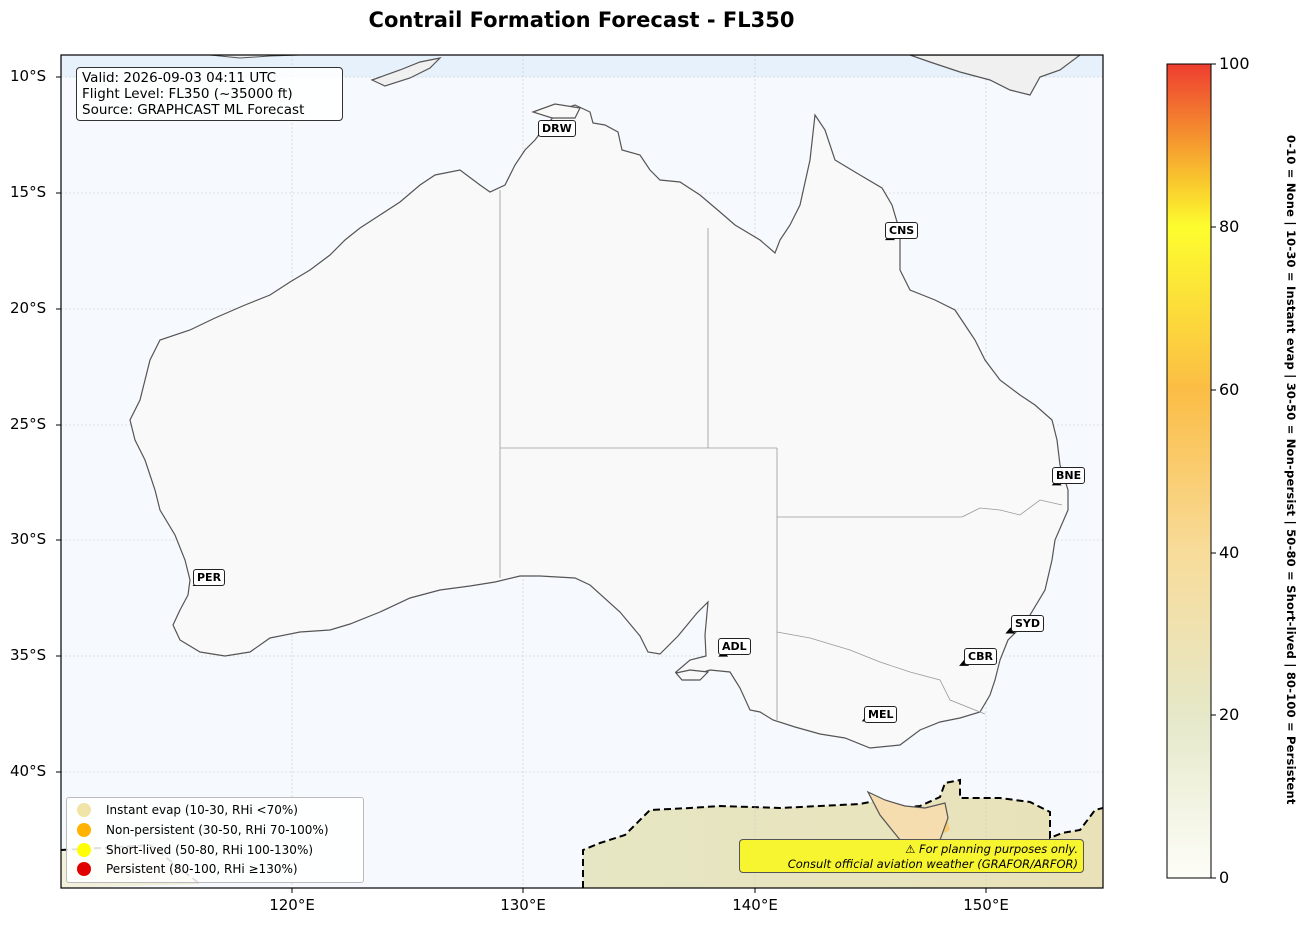 This screenshot has width=1304, height=926. What do you see at coordinates (217, 830) in the screenshot?
I see `legend-label: Non-persistent (30-50, RHi 70-100%)` at bounding box center [217, 830].